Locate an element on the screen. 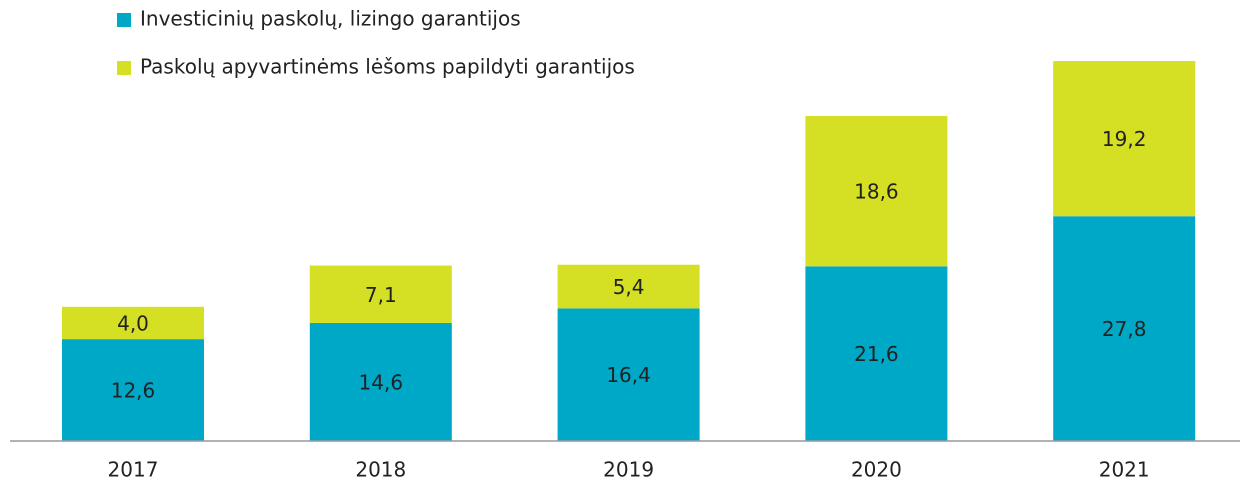 The image size is (1240, 493). x-tick-label: 2018 is located at coordinates (380, 470).